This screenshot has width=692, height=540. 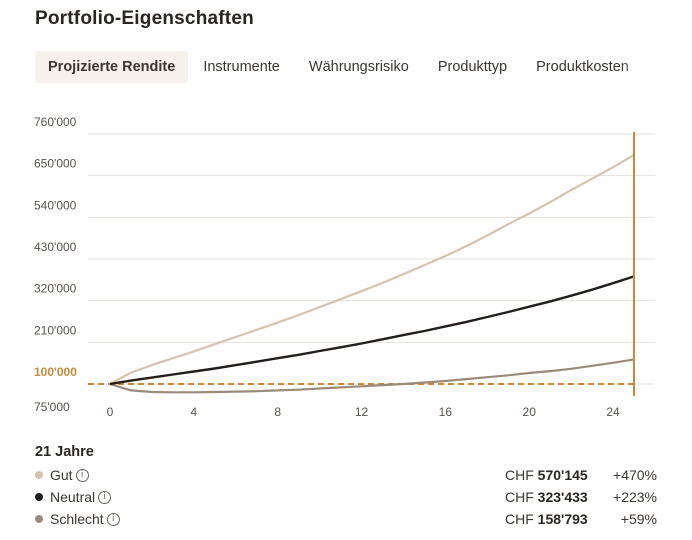 What do you see at coordinates (372, 376) in the screenshot?
I see `series-line-bad` at bounding box center [372, 376].